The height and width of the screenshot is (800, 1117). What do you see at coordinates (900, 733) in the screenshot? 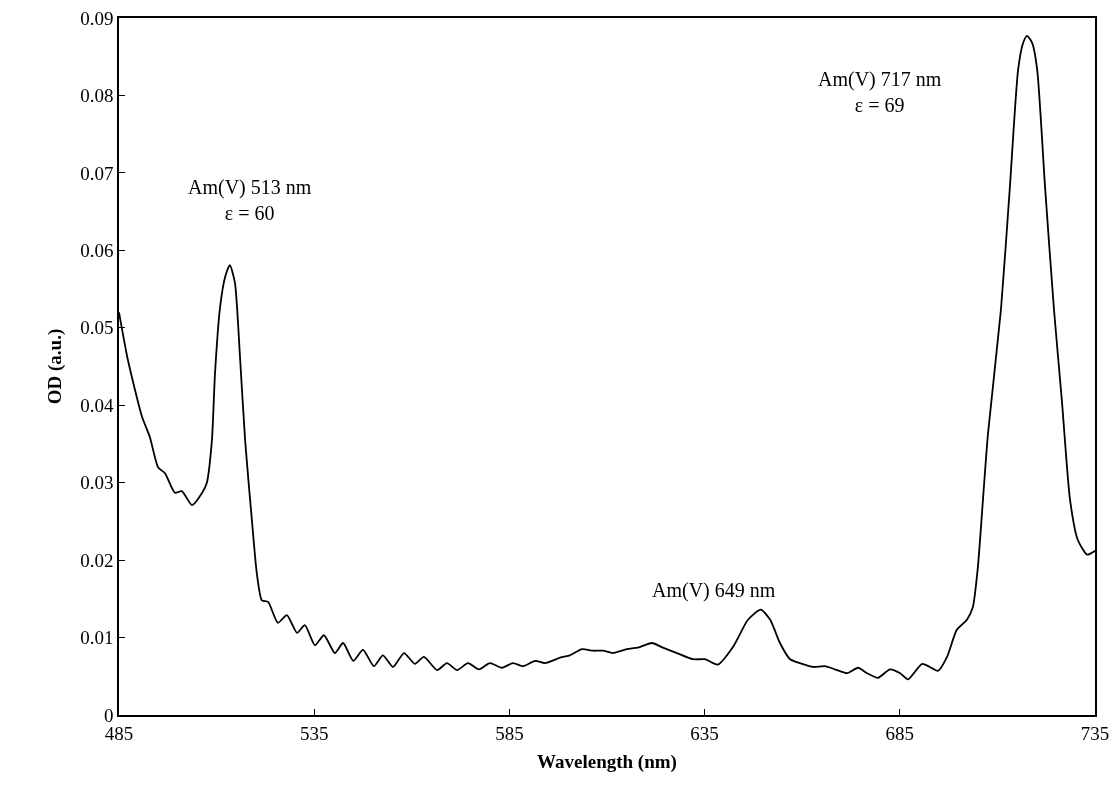
I see `x-tick-label: 685` at bounding box center [900, 733].